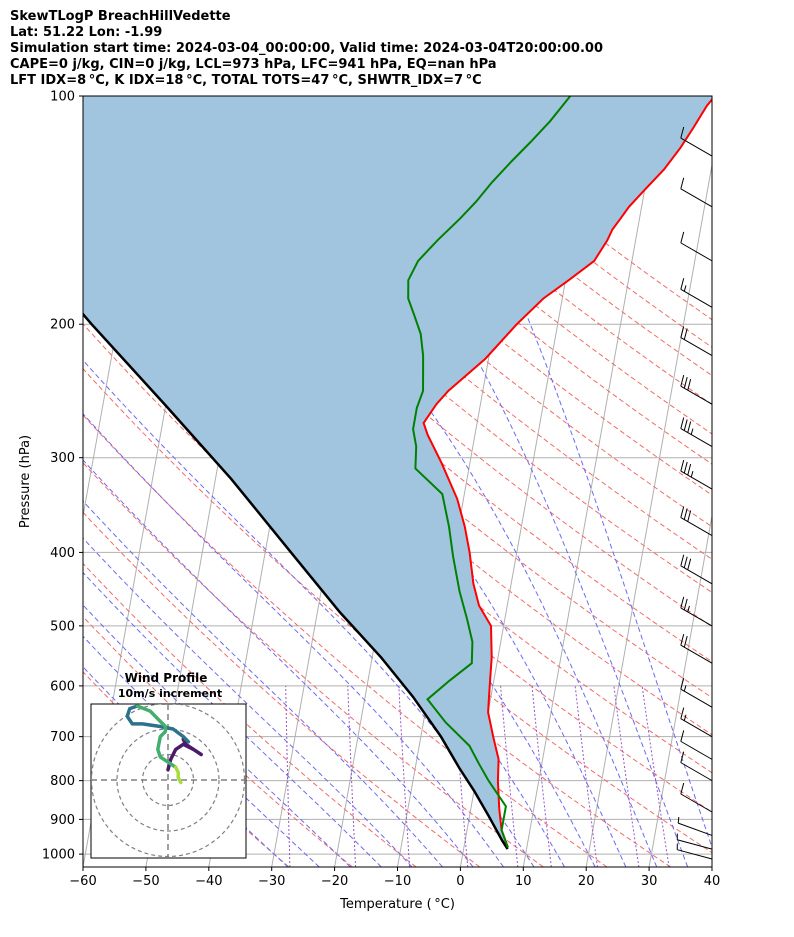  Describe the element at coordinates (62, 458) in the screenshot. I see `y-tick-label: 300` at that location.